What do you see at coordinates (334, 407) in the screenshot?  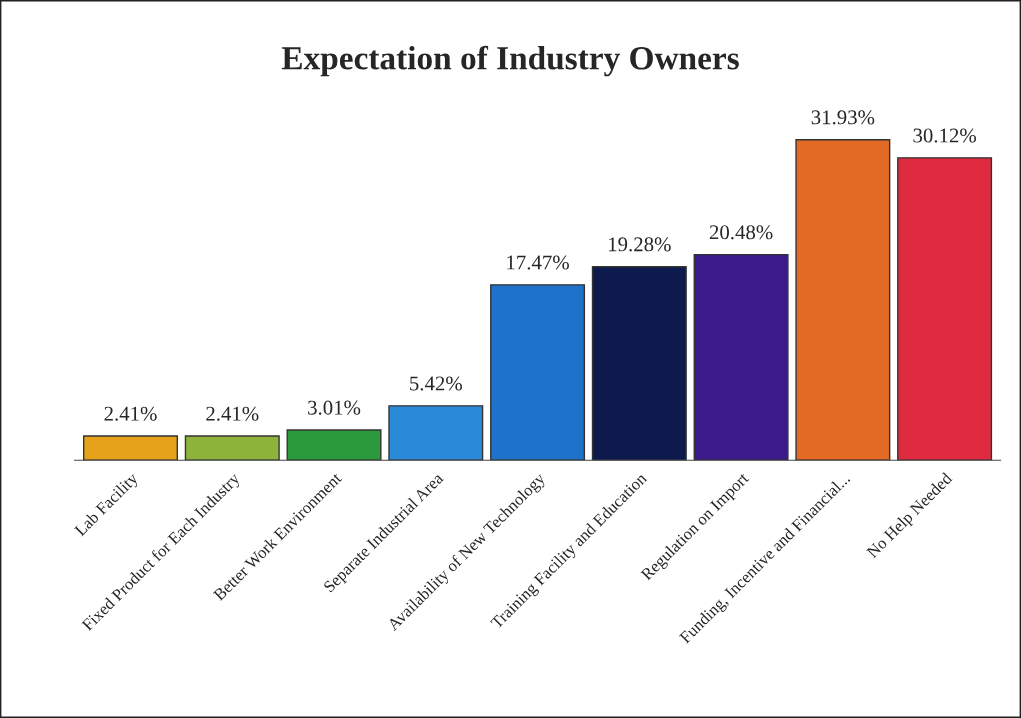 I see `data-label: 3.01%` at bounding box center [334, 407].